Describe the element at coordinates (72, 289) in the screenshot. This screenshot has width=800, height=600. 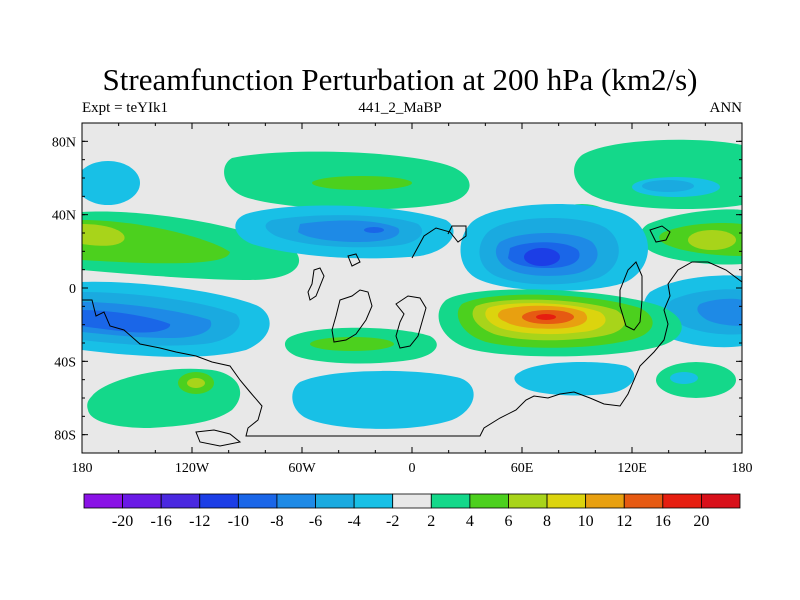
I see `lat-tick-label: 0` at that location.